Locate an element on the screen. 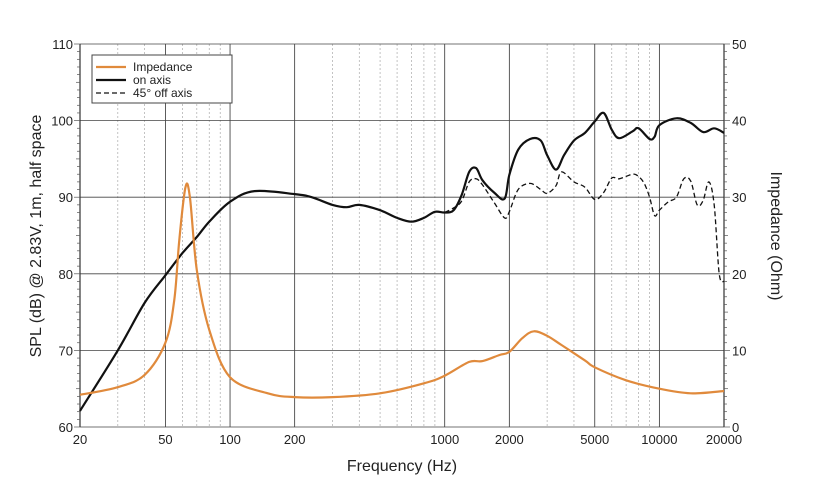 The width and height of the screenshot is (840, 500). y-tick-label-left: 70 is located at coordinates (66, 350).